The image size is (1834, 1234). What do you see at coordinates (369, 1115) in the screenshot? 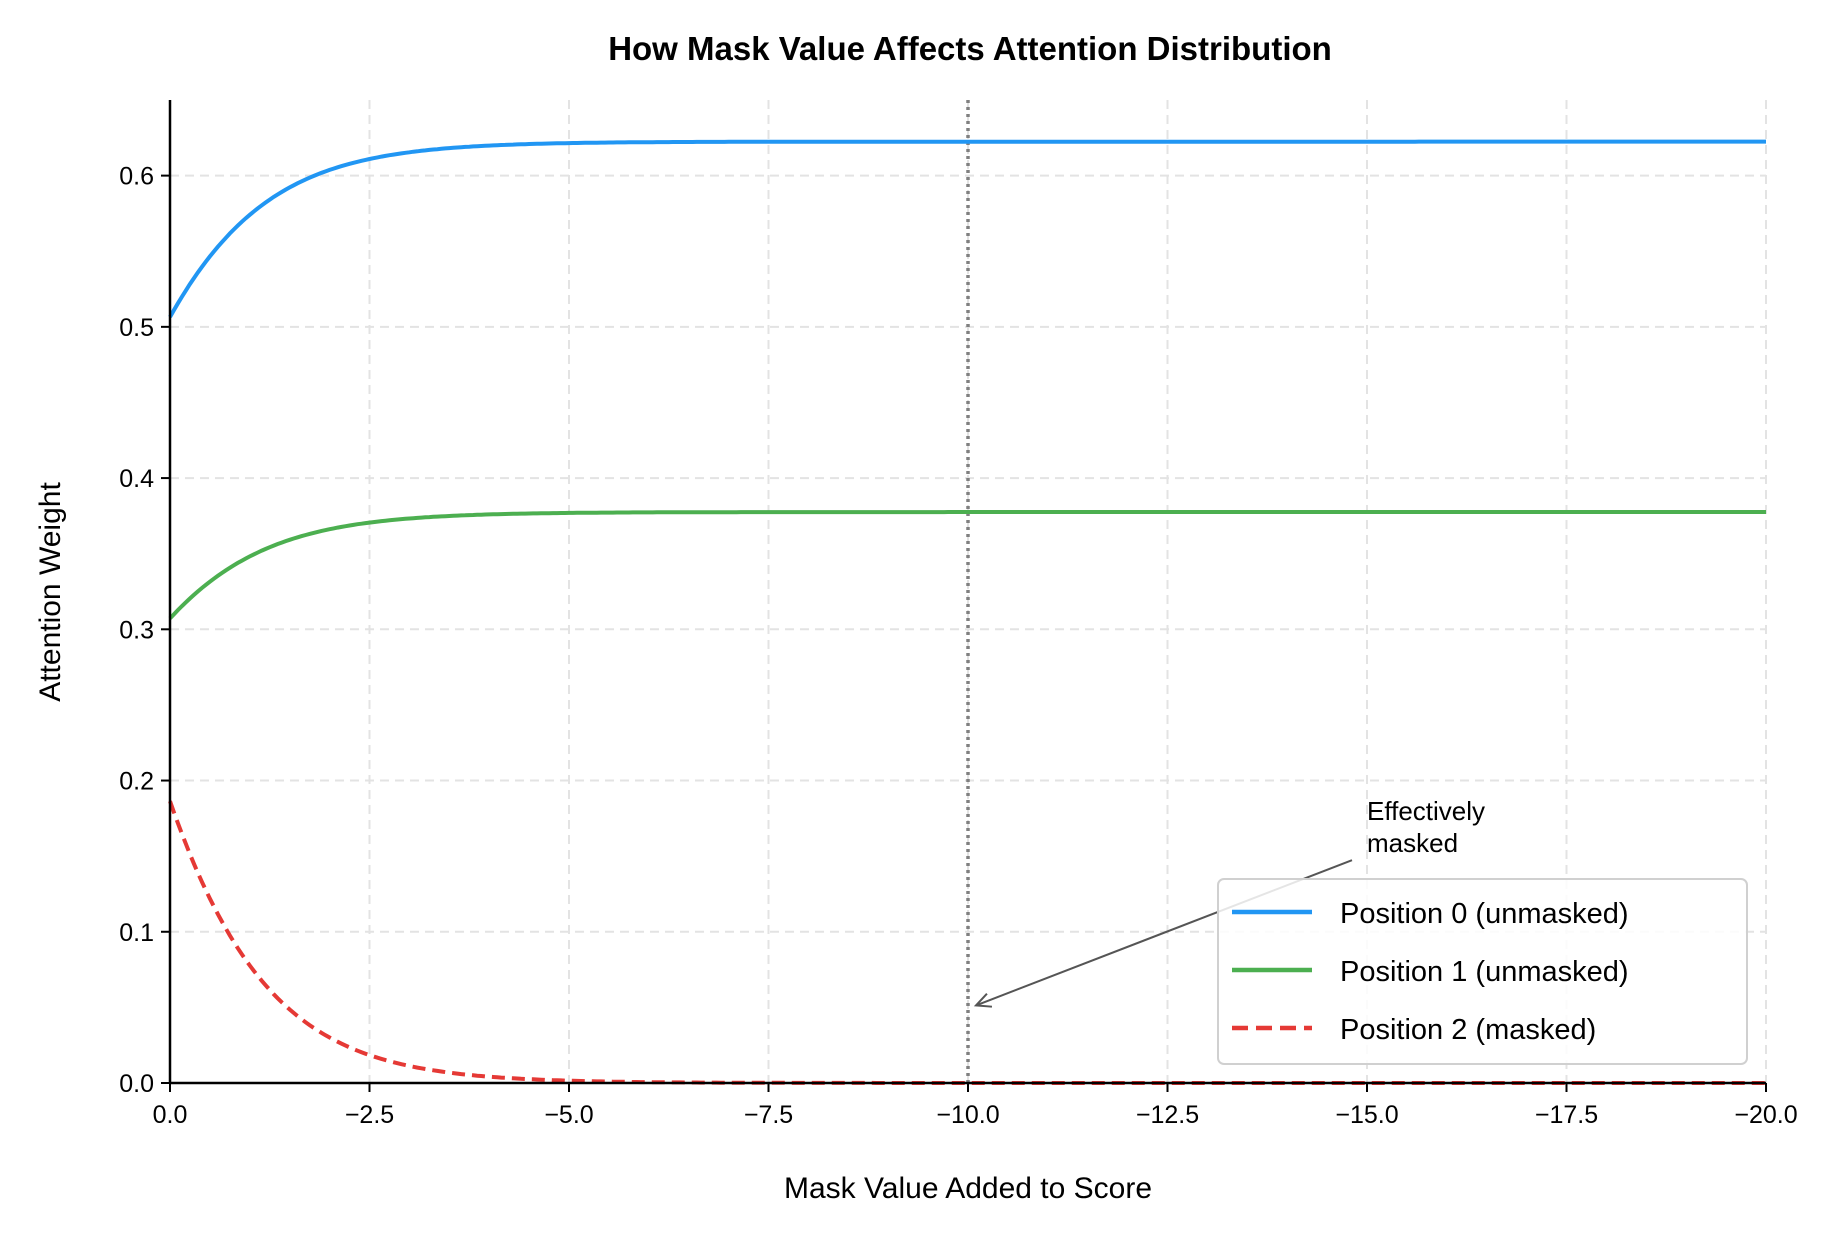
I see `x-tick-label: −2.5` at bounding box center [369, 1115].